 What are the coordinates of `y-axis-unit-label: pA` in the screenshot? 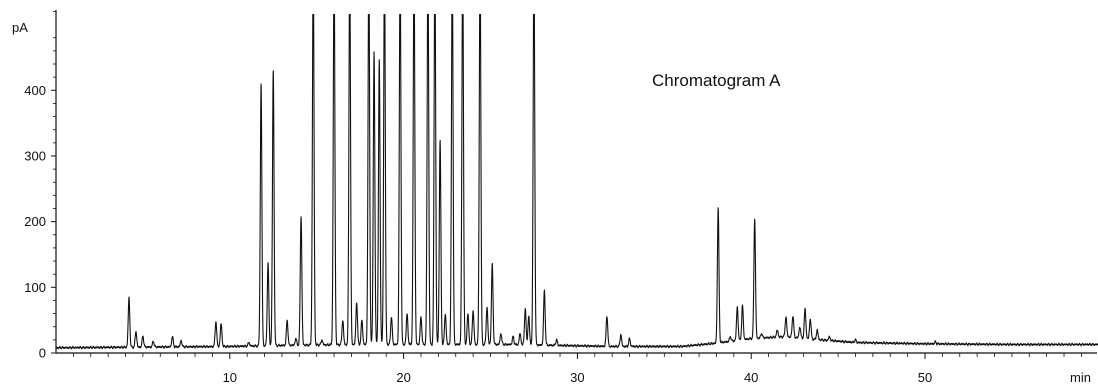 It's located at (20, 27).